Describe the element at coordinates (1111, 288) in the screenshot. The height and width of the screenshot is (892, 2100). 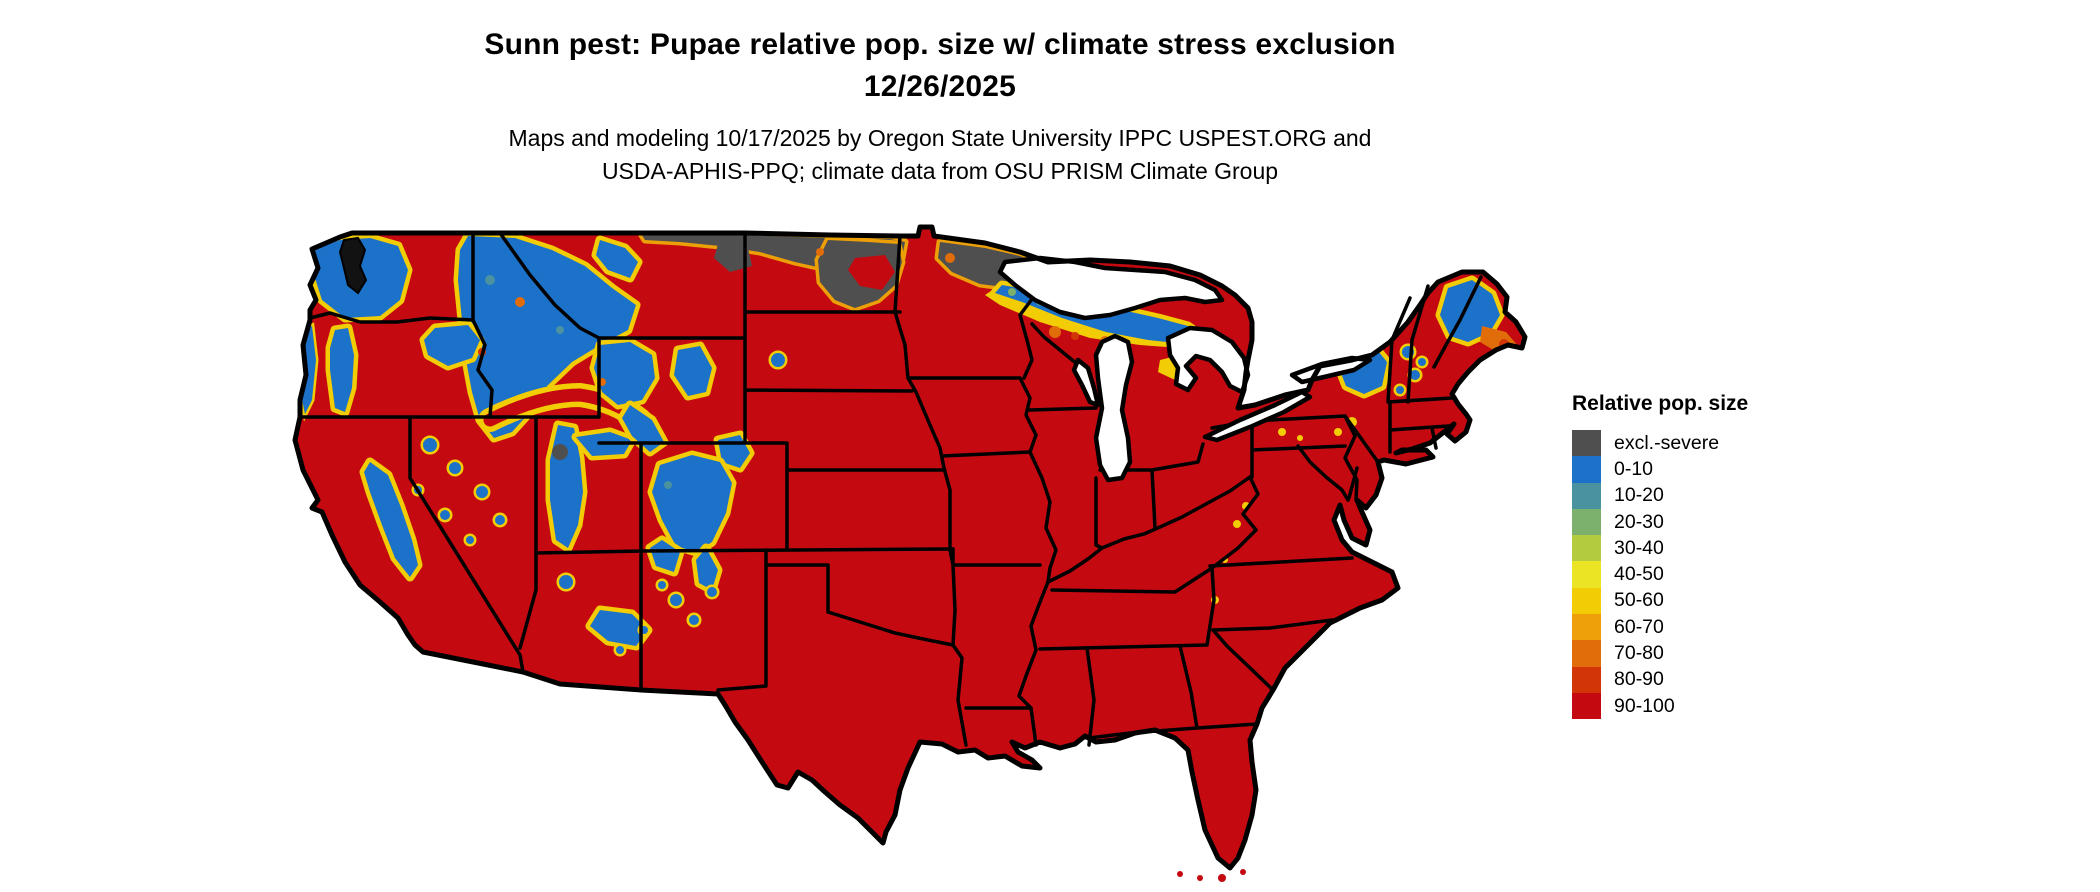
I see `lake-superior` at that location.